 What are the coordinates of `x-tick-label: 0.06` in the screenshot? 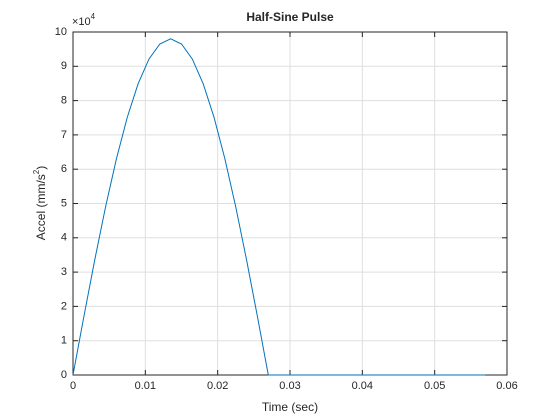 It's located at (506, 386).